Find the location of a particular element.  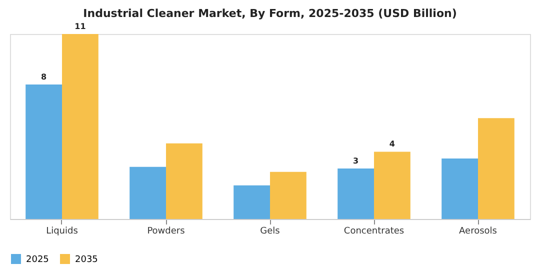

x-tick-label: Concentrates is located at coordinates (374, 231).